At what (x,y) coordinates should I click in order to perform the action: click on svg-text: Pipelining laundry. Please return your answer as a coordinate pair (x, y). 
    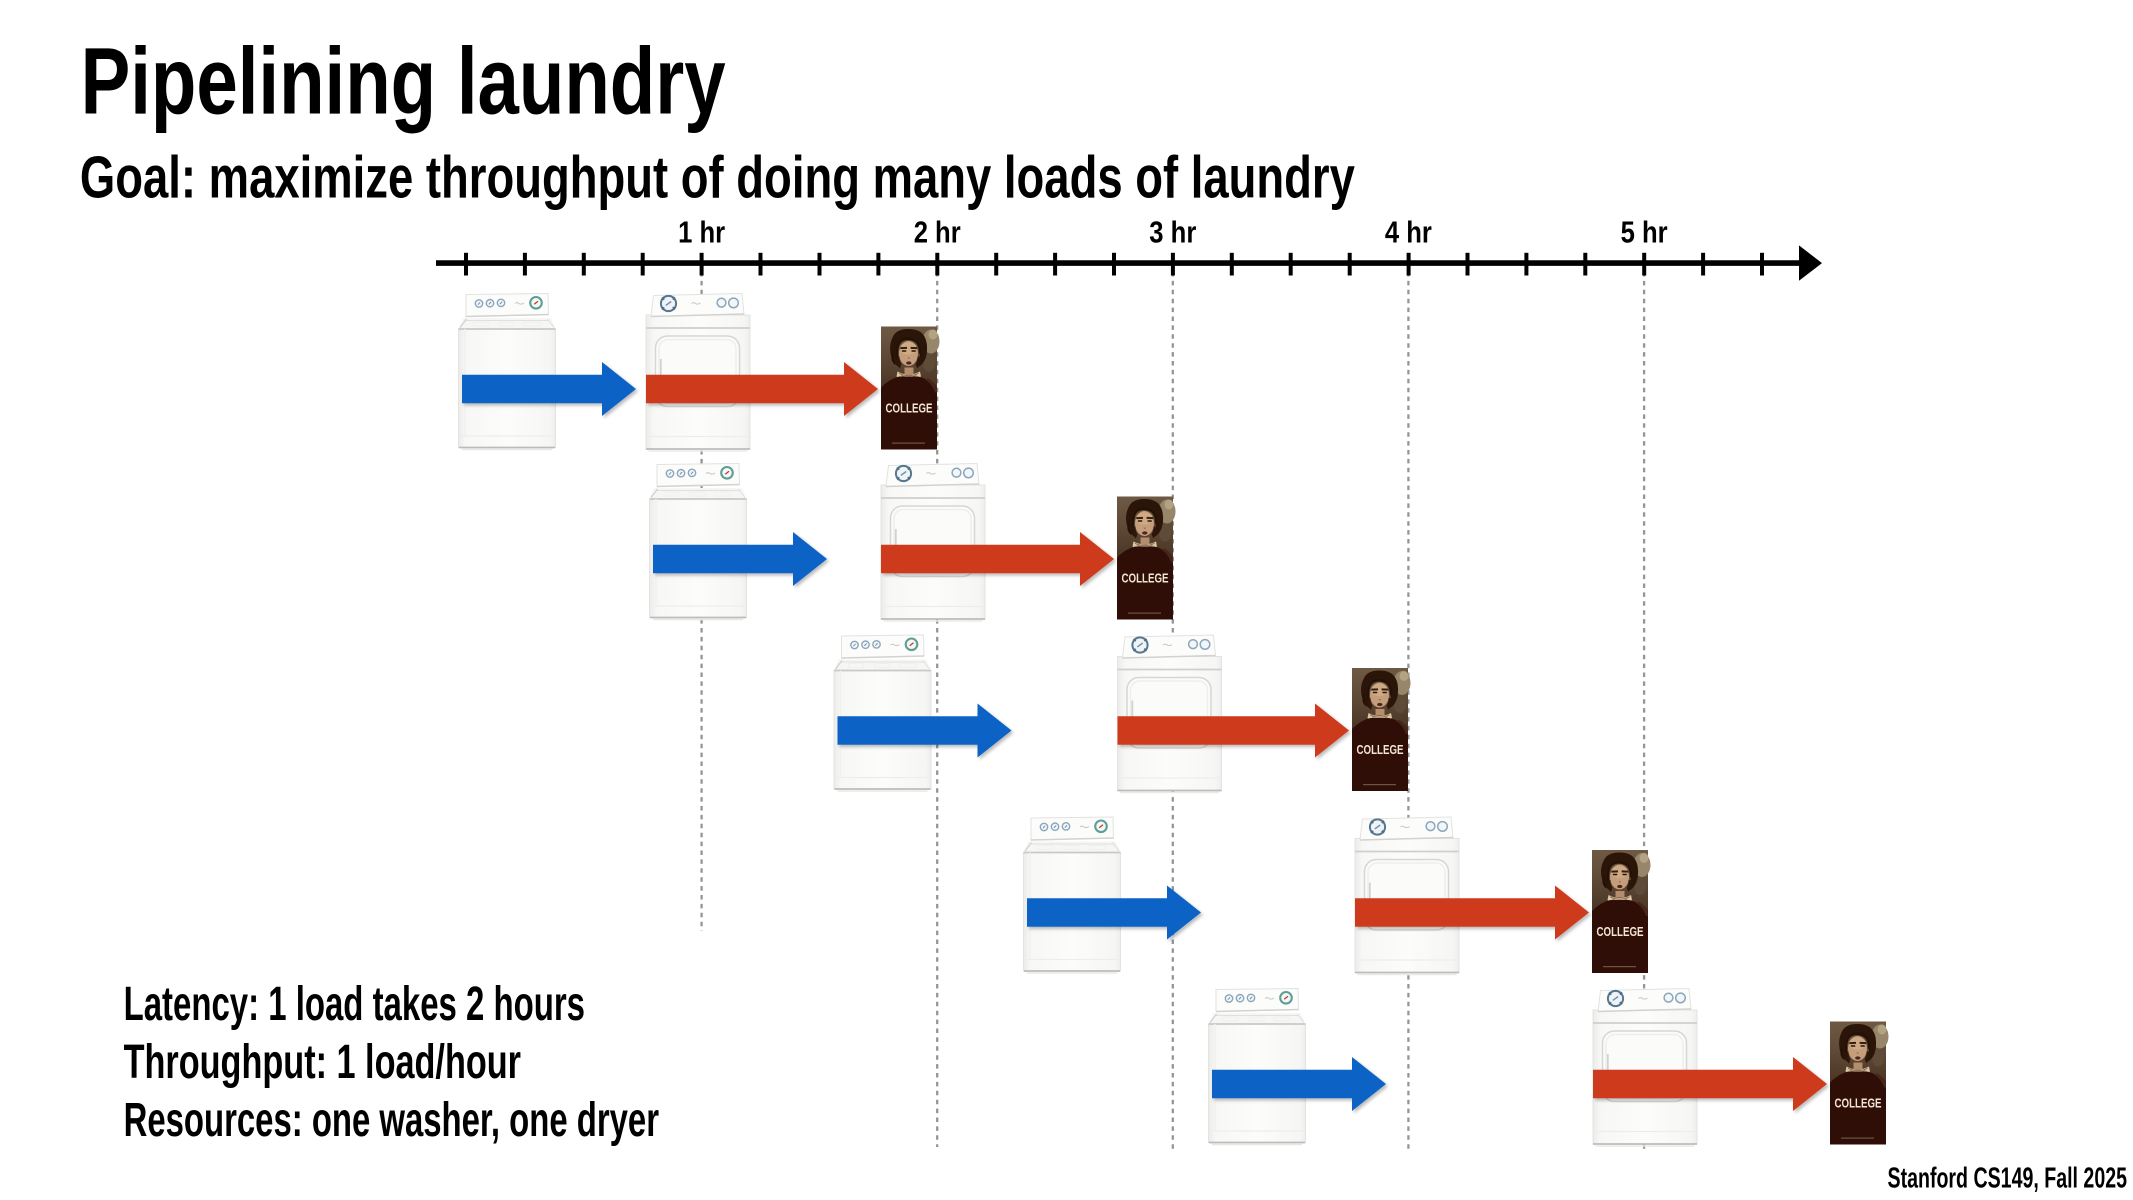
    Looking at the image, I should click on (403, 82).